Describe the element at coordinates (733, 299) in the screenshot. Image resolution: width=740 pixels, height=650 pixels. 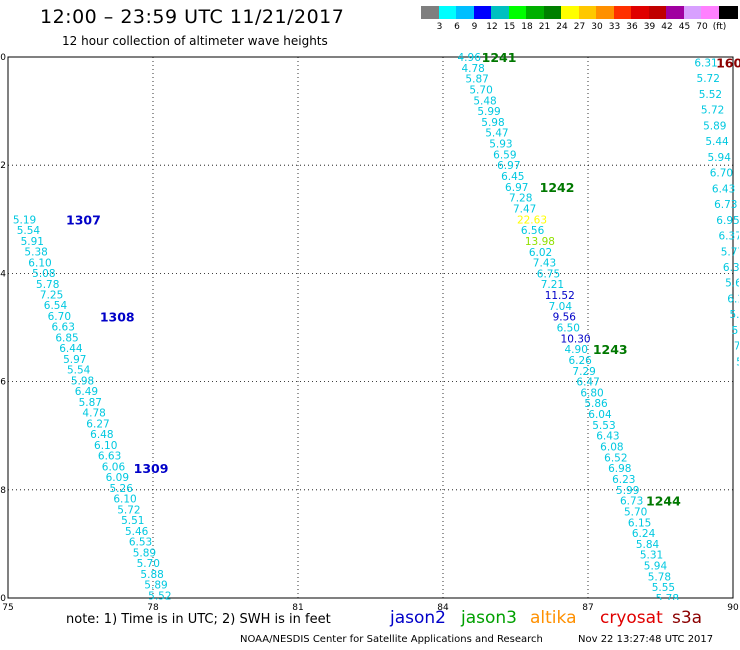
I see `wave-height-value: 6.18` at that location.